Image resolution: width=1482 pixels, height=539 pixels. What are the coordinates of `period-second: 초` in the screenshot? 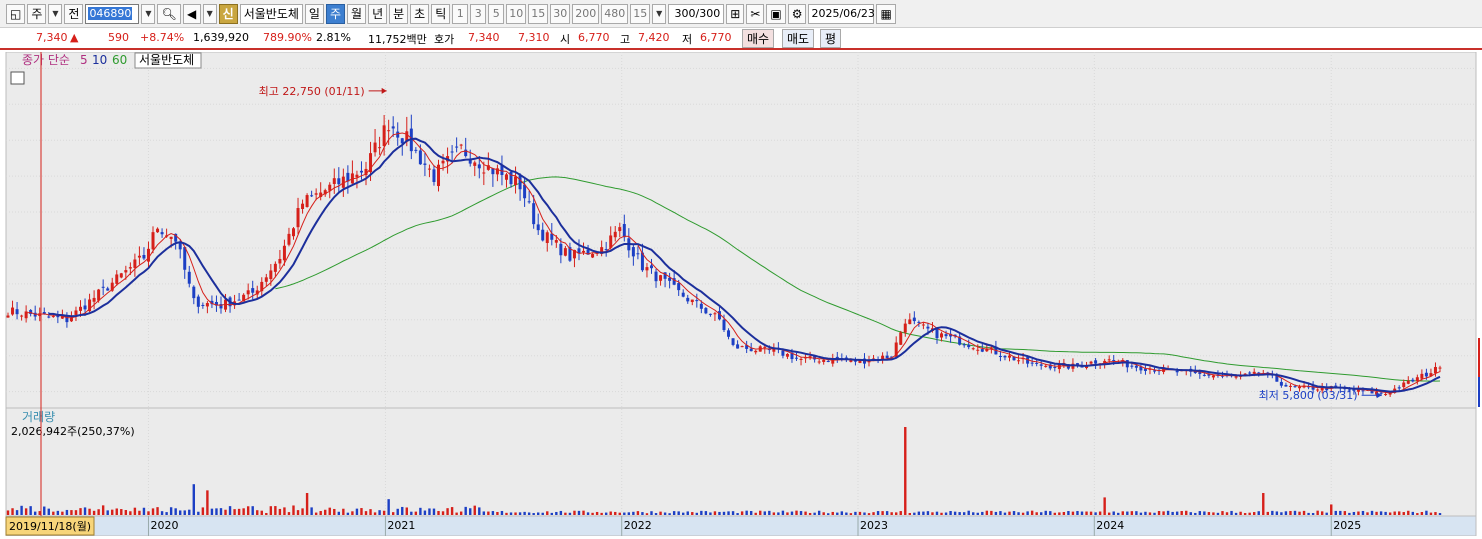 It's located at (420, 13).